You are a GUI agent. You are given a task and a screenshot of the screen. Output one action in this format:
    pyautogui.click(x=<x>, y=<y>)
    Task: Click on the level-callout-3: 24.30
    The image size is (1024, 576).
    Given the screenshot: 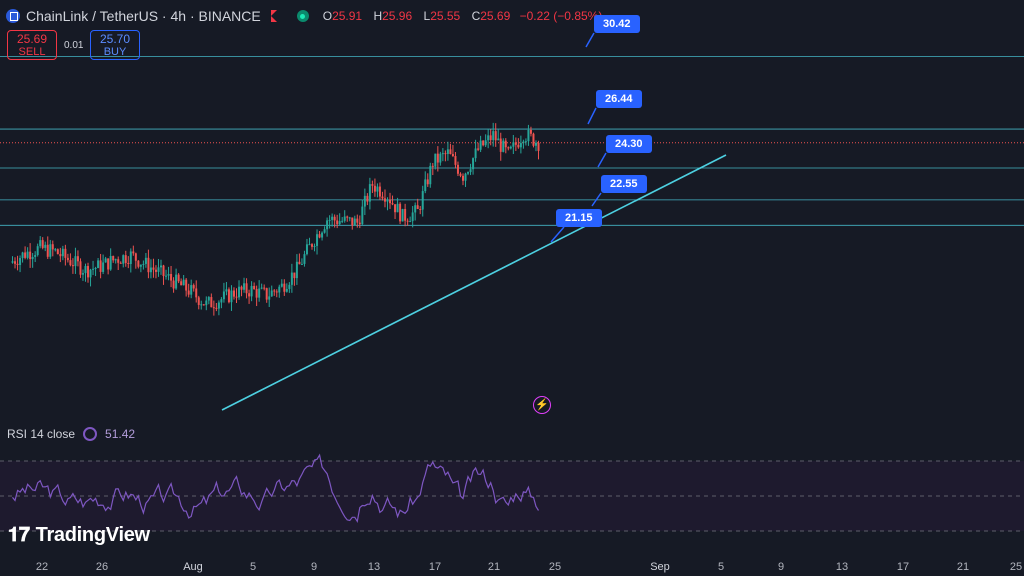 What is the action you would take?
    pyautogui.click(x=629, y=144)
    